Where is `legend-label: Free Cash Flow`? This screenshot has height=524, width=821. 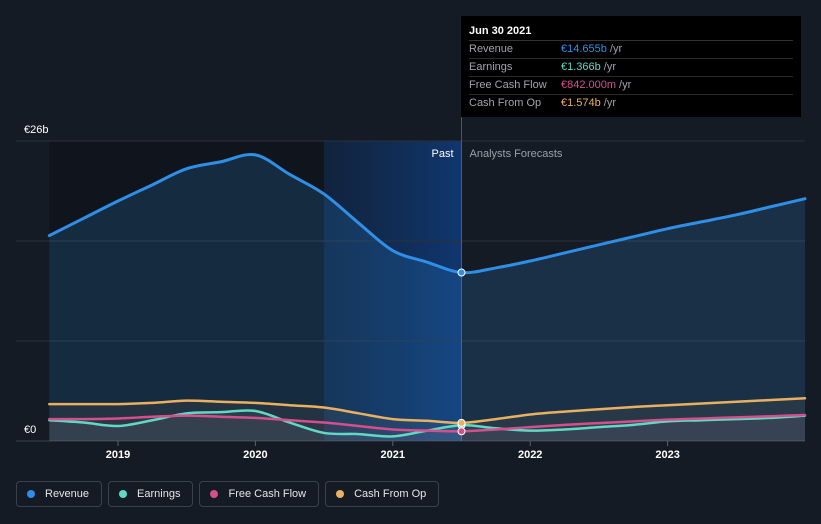
legend-label: Free Cash Flow is located at coordinates (267, 494).